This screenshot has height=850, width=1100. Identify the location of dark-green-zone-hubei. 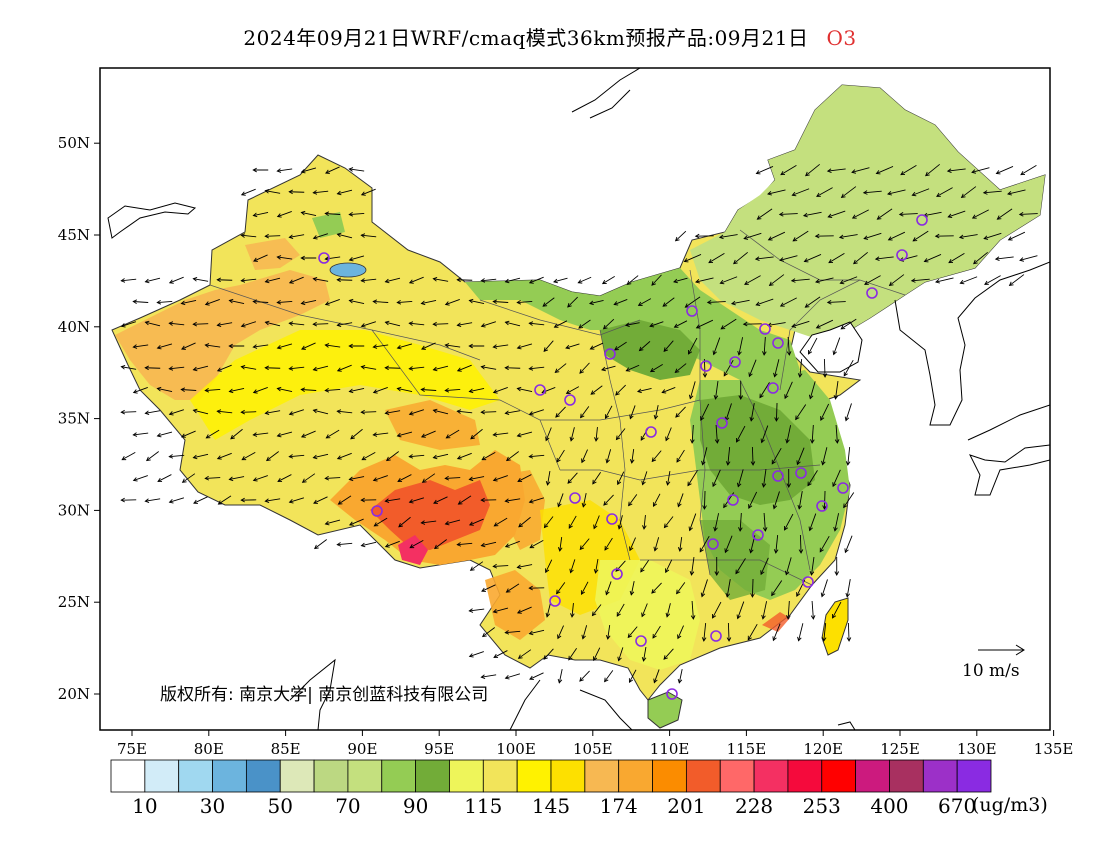
(757, 450).